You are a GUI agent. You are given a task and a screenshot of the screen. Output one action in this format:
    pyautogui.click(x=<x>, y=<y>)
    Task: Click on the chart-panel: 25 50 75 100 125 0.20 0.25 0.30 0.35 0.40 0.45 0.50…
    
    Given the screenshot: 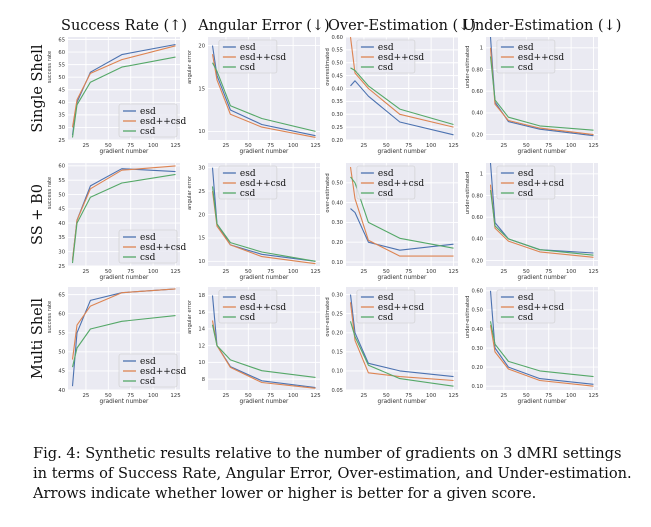 What is the action you would take?
    pyautogui.click(x=392, y=95)
    